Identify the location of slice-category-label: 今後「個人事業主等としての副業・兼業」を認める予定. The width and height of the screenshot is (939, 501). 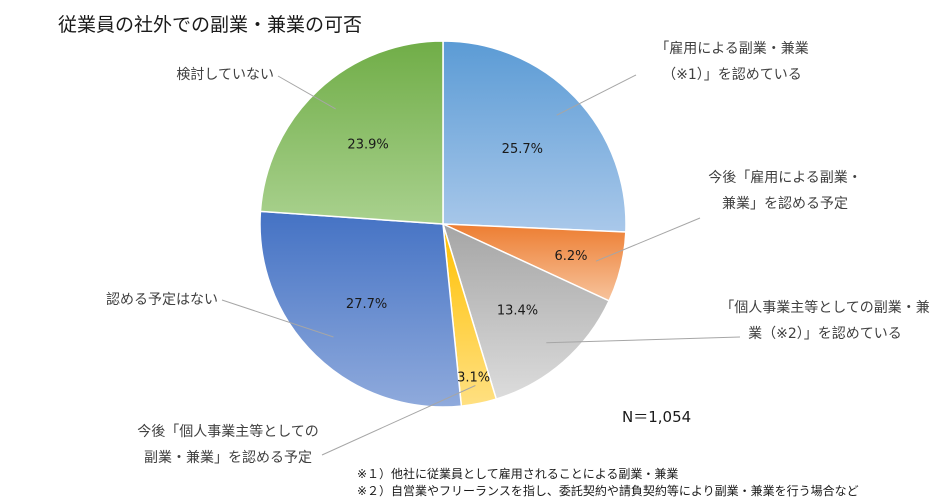
(228, 444).